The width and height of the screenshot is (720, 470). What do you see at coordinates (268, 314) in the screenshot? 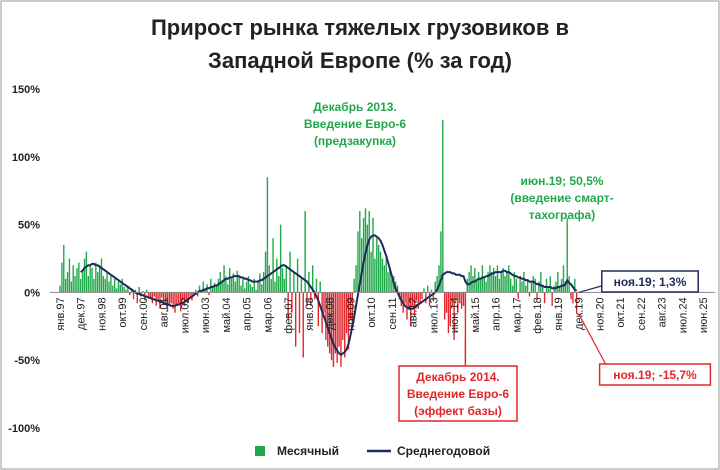
I see `x-tick-label: мар.06` at bounding box center [268, 314].